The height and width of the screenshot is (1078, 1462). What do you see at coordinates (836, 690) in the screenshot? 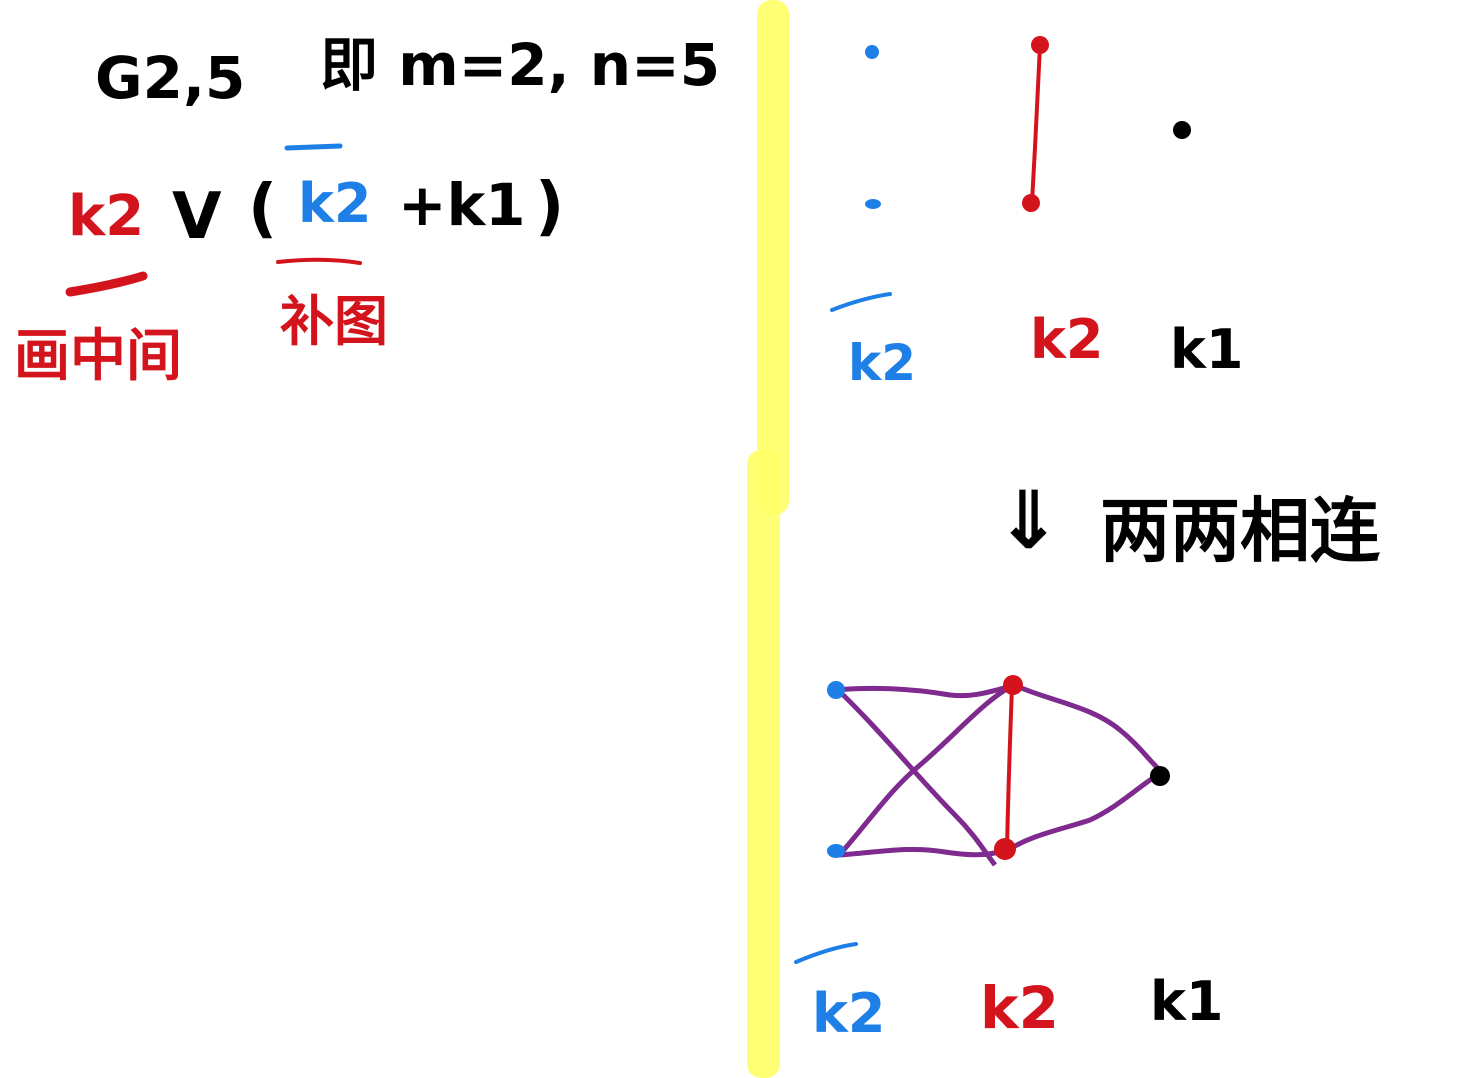
I see `bottom-k2bar-vertex-top` at bounding box center [836, 690].